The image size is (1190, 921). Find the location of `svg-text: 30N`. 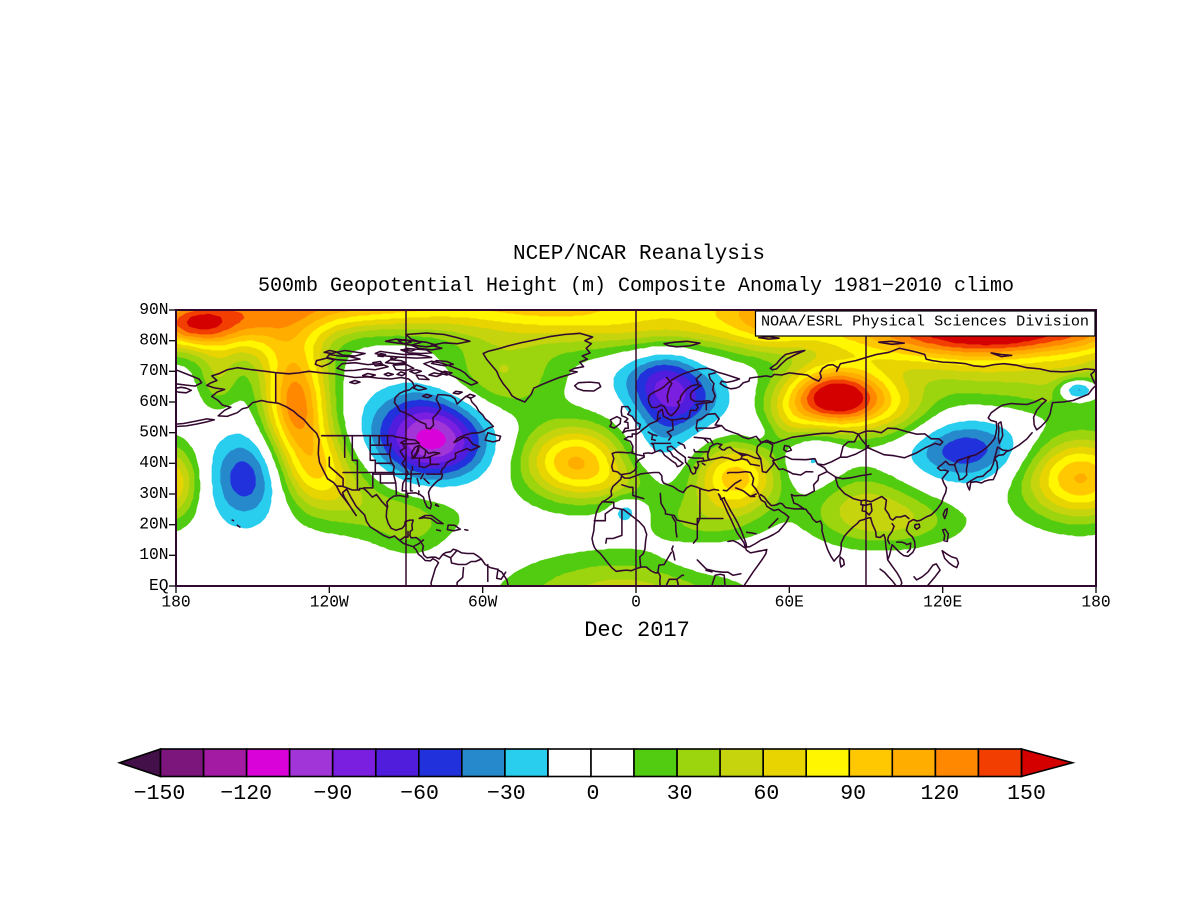

svg-text: 30N is located at coordinates (153, 493).